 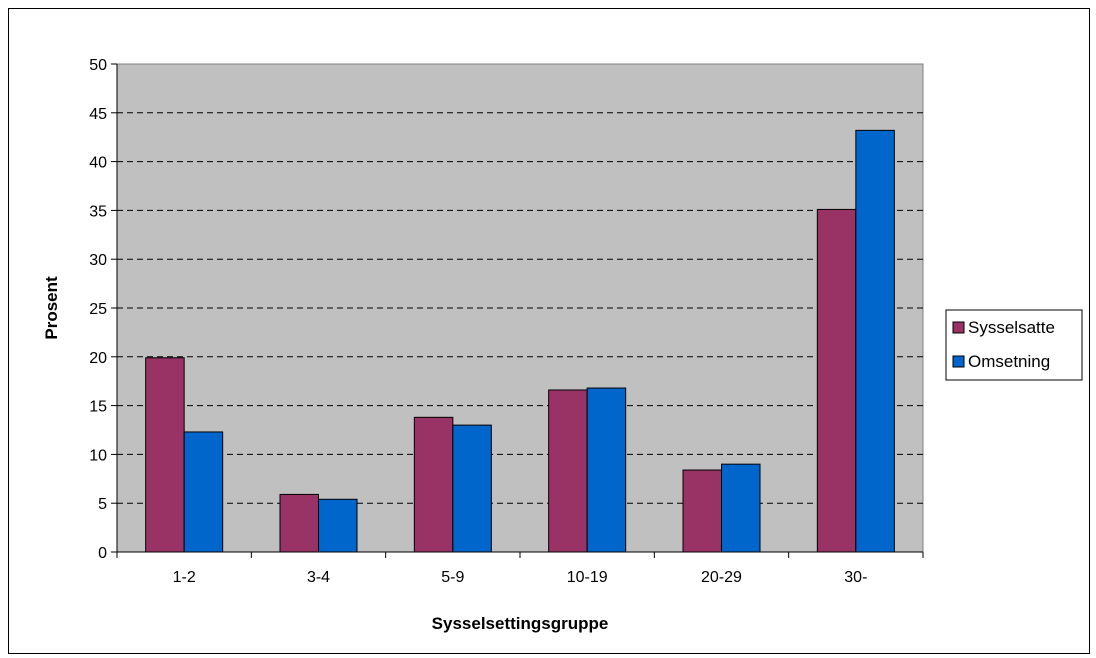 What do you see at coordinates (102, 504) in the screenshot?
I see `y-tick-label: 5` at bounding box center [102, 504].